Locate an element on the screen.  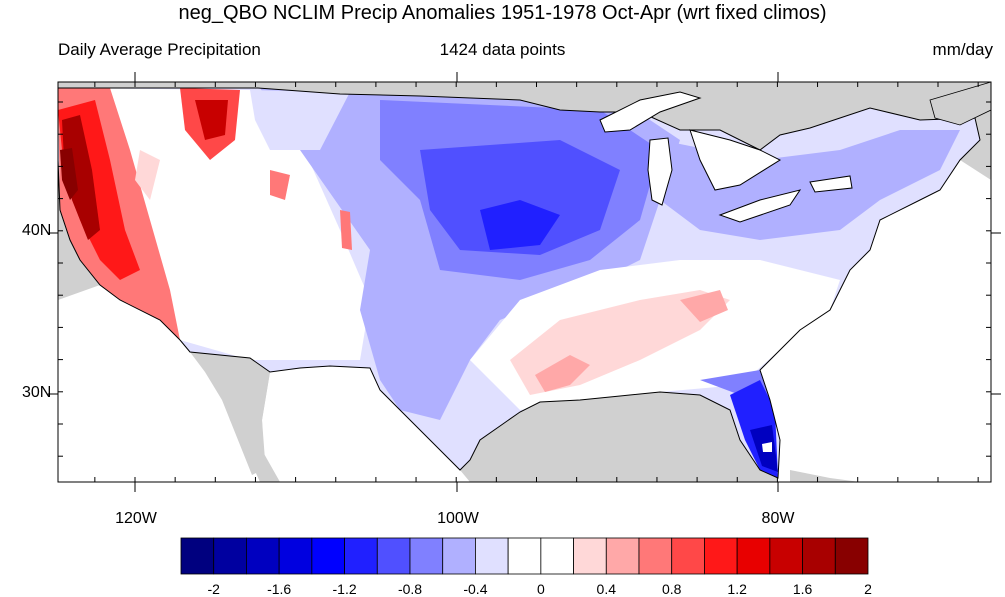
florida-lake-okeechobee is located at coordinates (767, 447).